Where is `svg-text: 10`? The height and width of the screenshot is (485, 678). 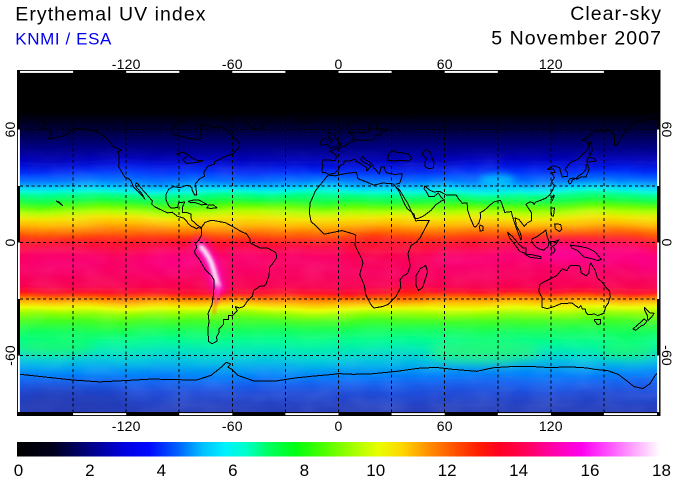 svg-text: 10 is located at coordinates (375, 470).